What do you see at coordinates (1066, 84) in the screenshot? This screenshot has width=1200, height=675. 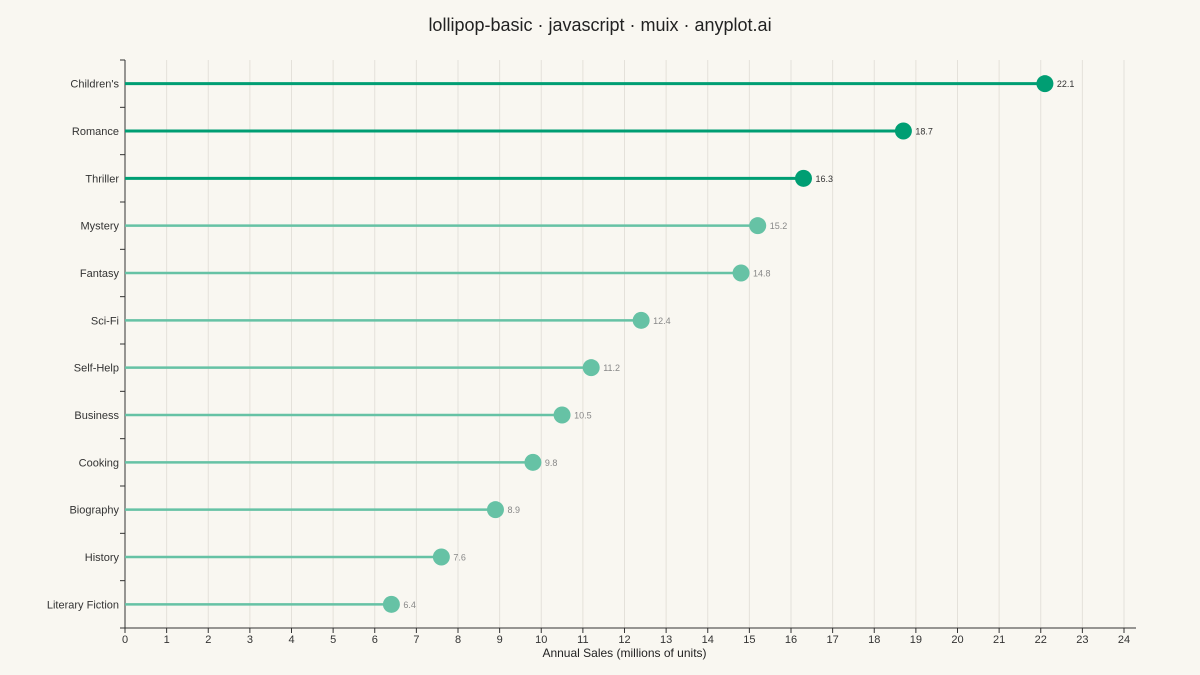 I see `value-label: 22.1` at bounding box center [1066, 84].